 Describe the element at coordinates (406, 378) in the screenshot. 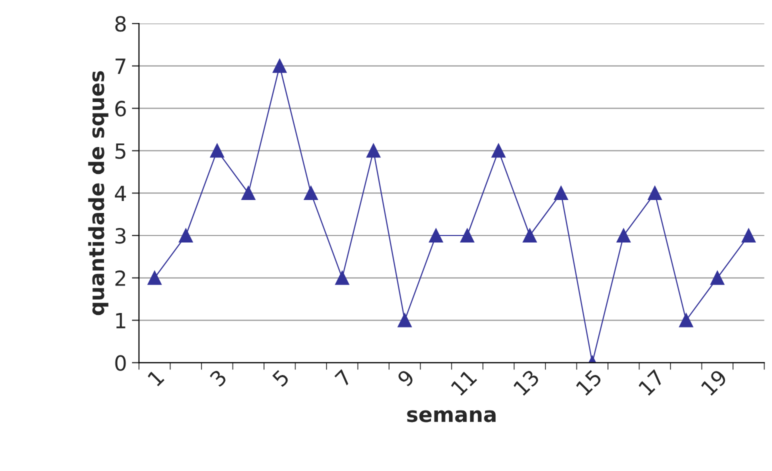

I see `x-tick-label: 9` at that location.